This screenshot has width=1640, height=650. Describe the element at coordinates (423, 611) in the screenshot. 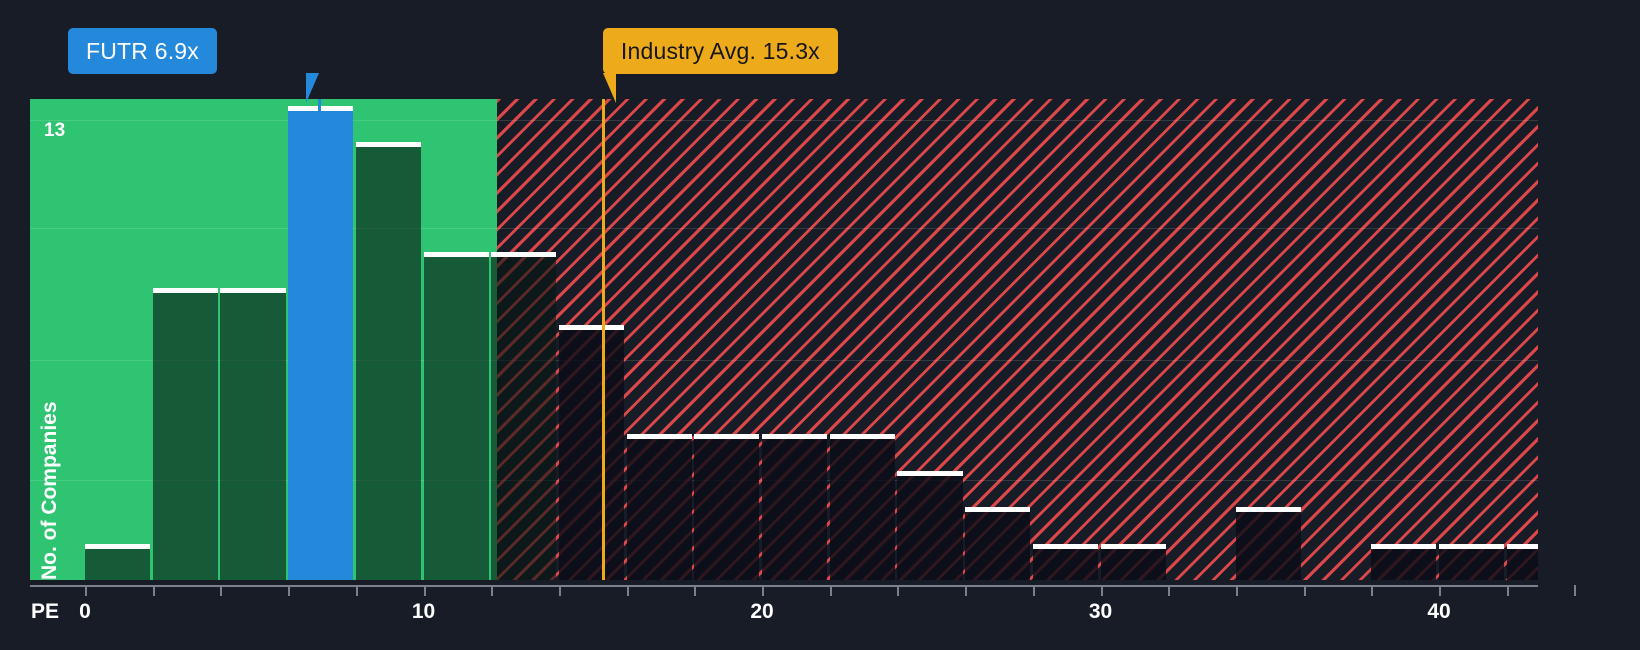

I see `x-axis-tick-label: 10` at that location.